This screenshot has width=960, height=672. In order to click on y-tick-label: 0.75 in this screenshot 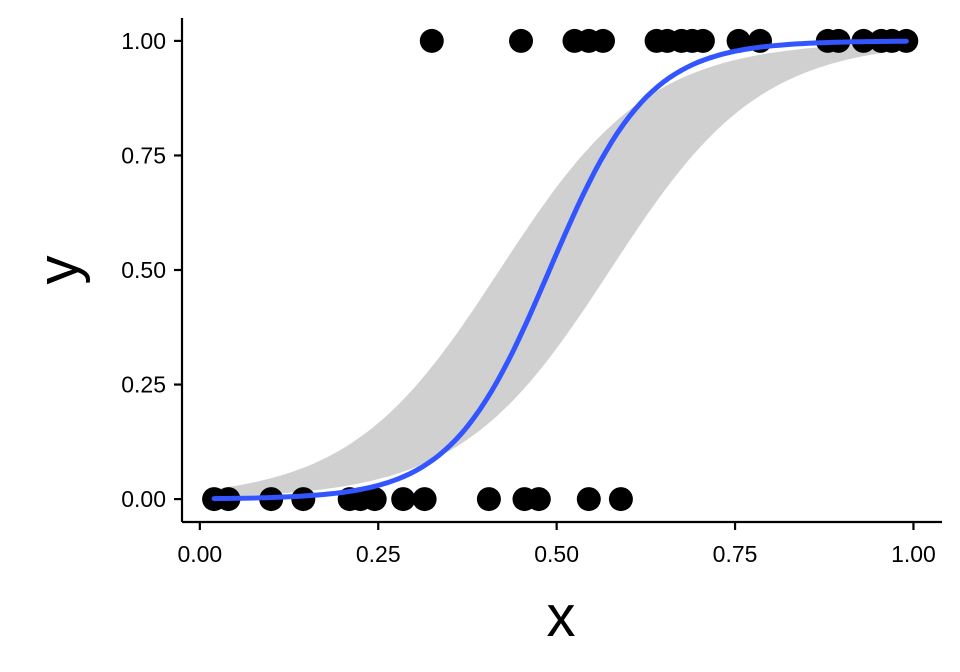, I will do `click(143, 155)`.